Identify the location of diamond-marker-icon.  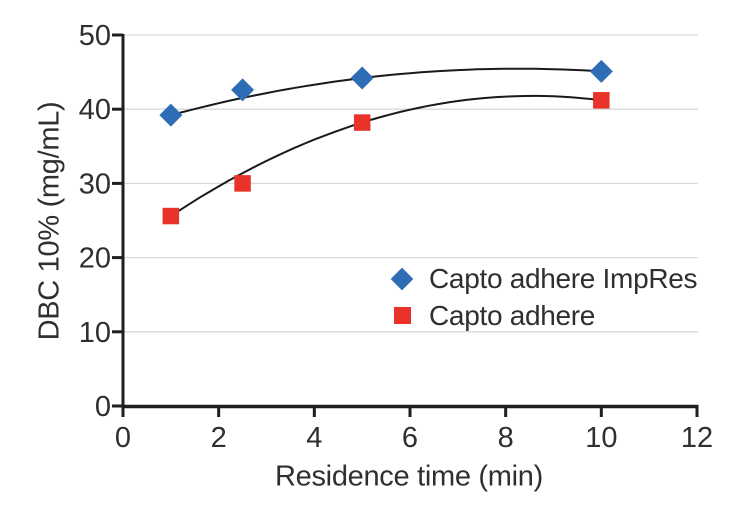
(402, 278).